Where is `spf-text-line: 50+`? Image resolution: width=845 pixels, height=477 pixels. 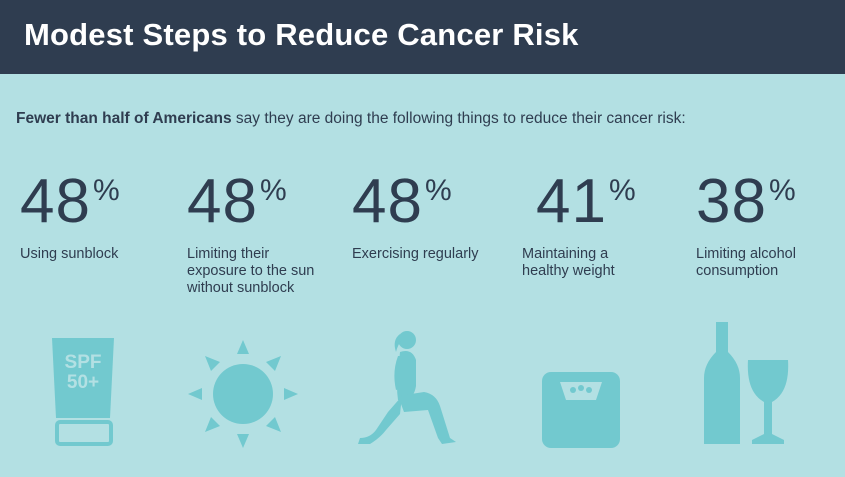 spf-text-line: 50+ is located at coordinates (83, 382).